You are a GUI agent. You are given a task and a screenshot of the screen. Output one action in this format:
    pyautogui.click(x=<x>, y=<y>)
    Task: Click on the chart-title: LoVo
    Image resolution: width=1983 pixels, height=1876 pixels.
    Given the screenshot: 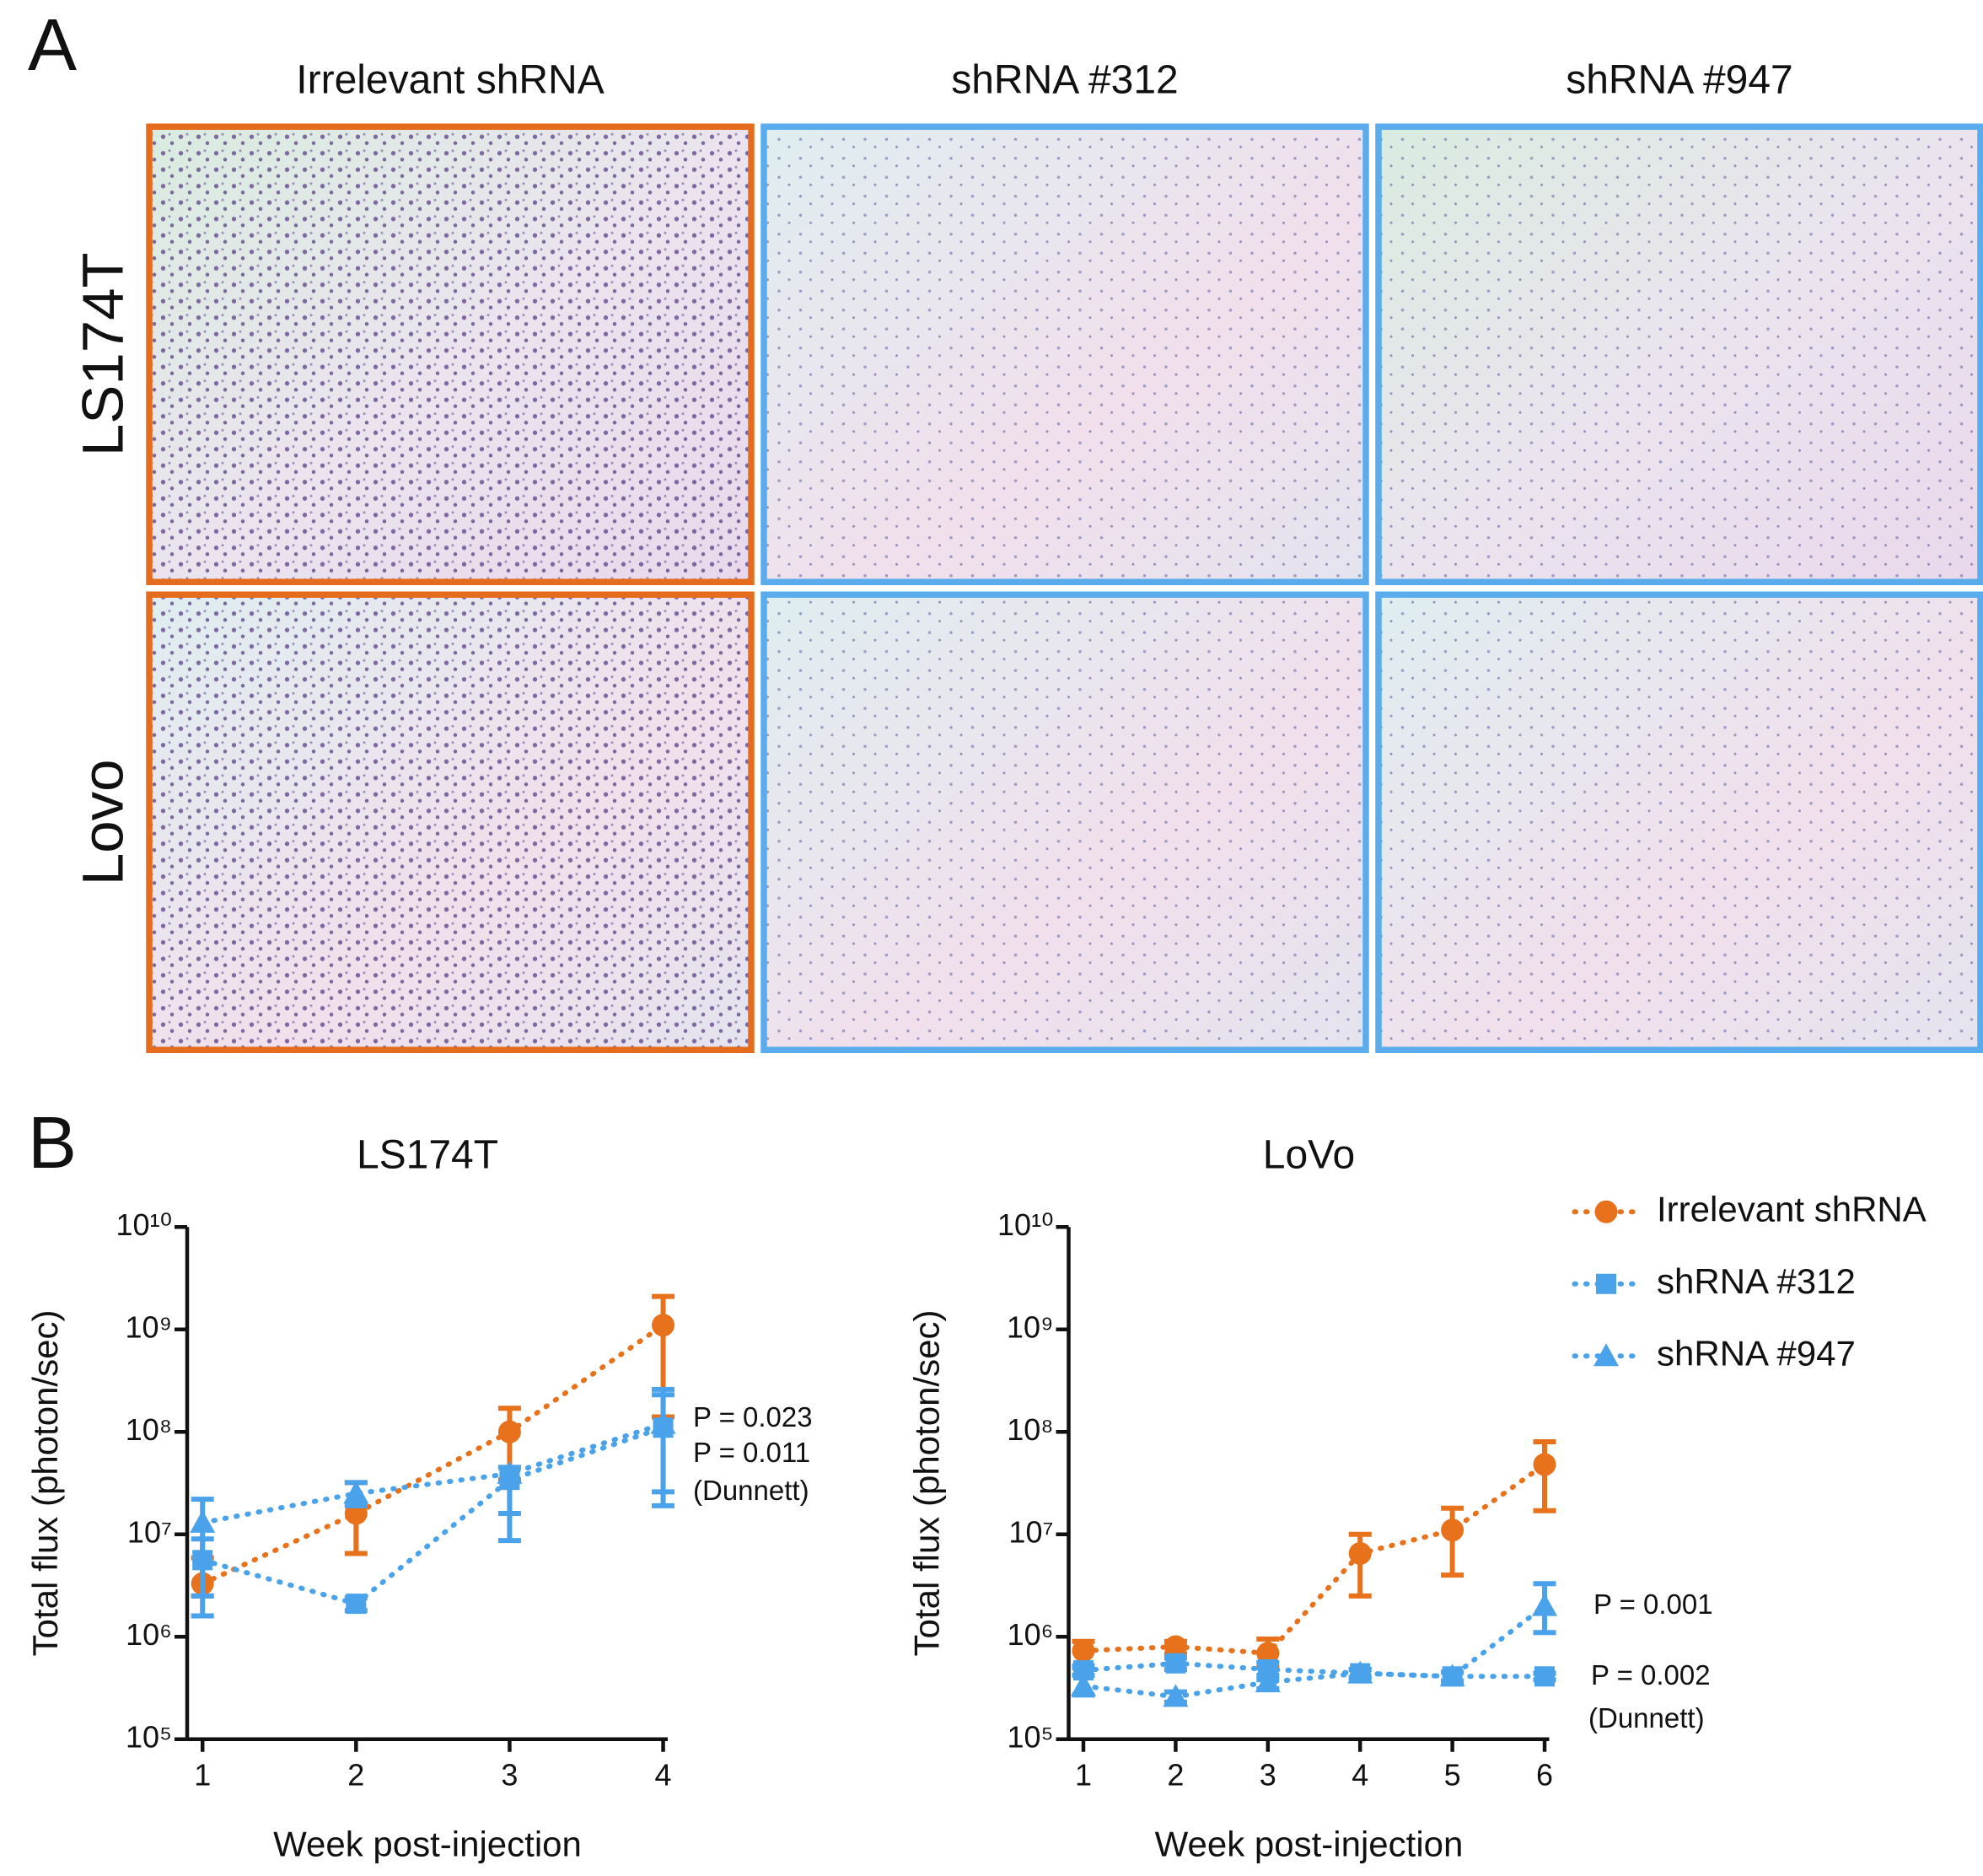 What is the action you would take?
    pyautogui.click(x=1309, y=1154)
    